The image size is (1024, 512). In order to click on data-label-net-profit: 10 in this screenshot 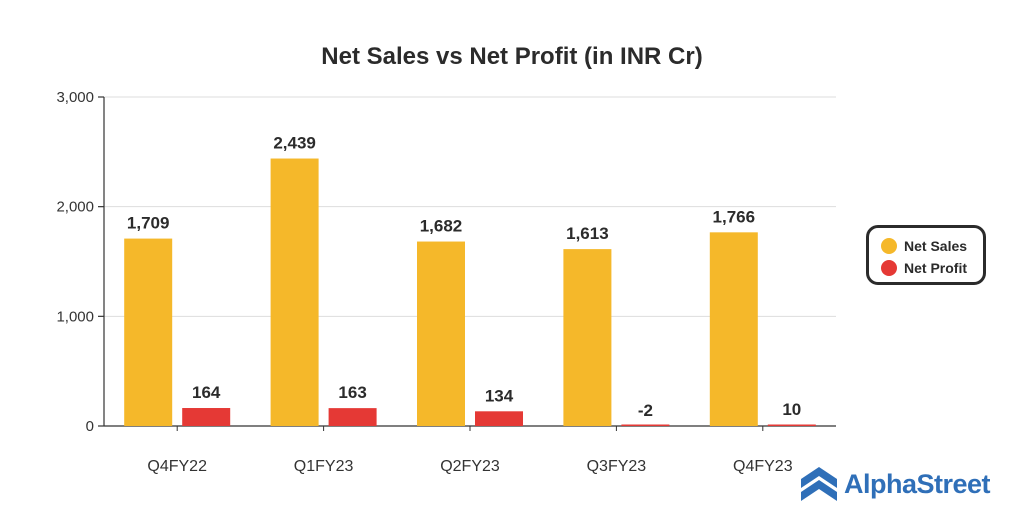, I will do `click(791, 409)`.